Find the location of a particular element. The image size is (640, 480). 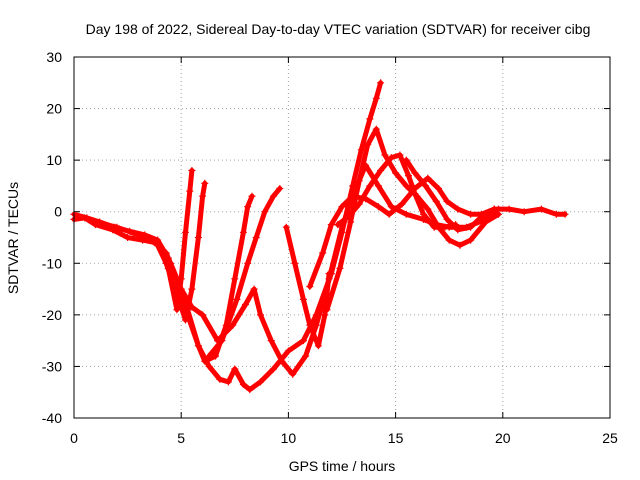

y-tick-label: 20 is located at coordinates (54, 109).